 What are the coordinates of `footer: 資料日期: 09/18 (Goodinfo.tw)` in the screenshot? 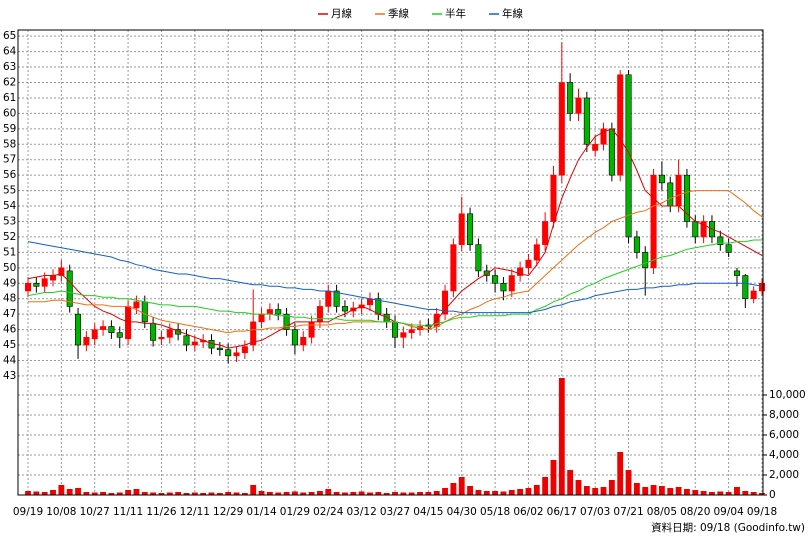 It's located at (728, 527).